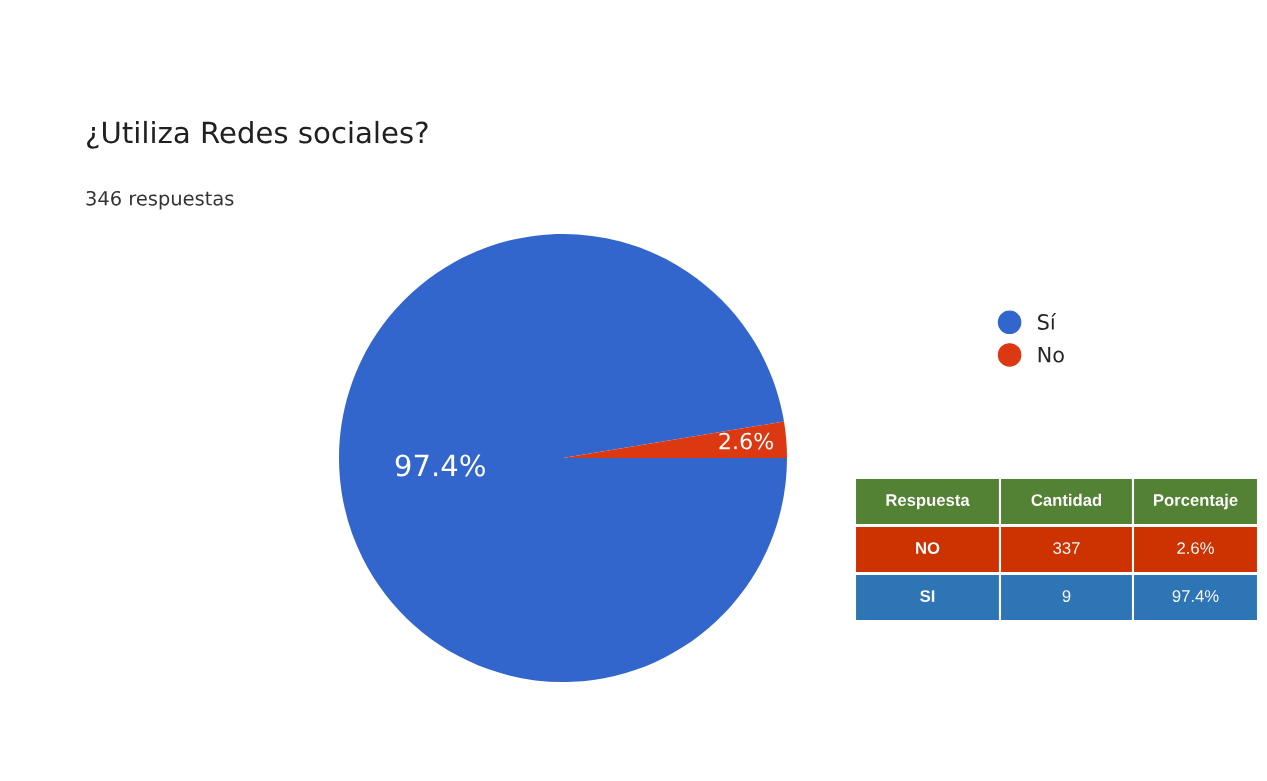  Describe the element at coordinates (160, 200) in the screenshot. I see `text: 346 respuestas` at that location.